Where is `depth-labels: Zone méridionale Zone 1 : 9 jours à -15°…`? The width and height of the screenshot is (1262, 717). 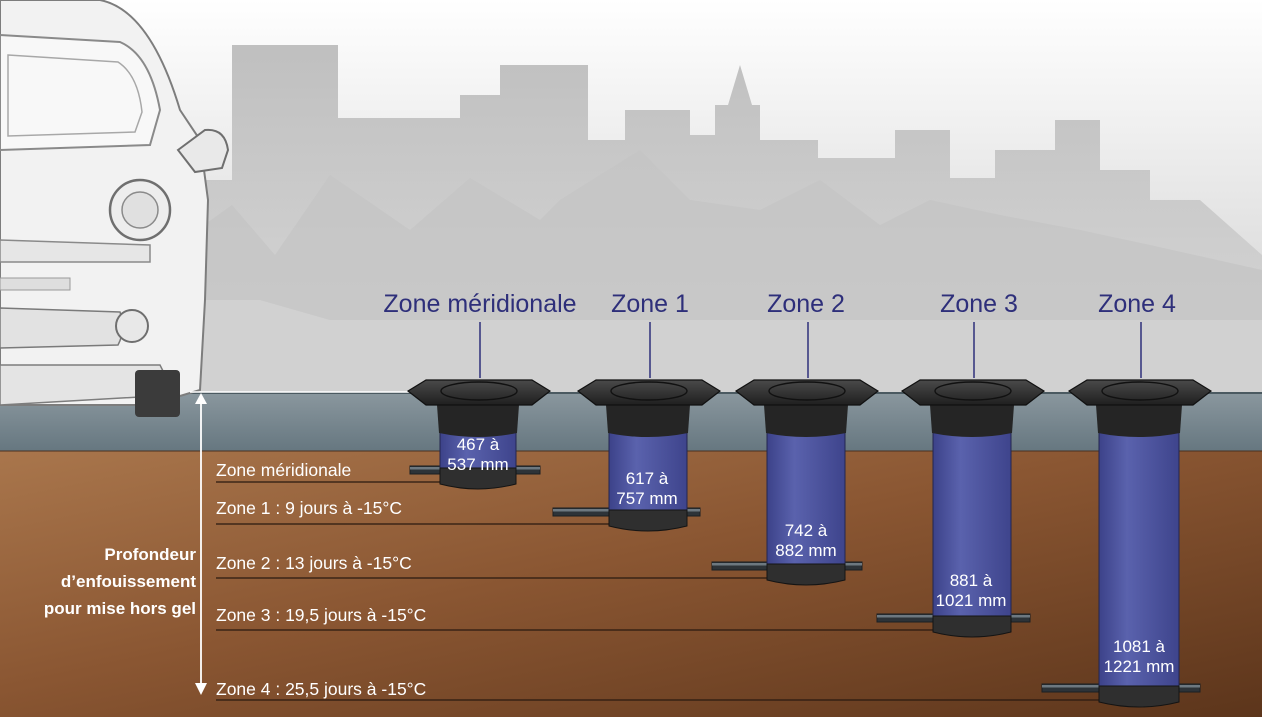 depth-labels: Zone méridionale Zone 1 : 9 jours à -15°… is located at coordinates (321, 579).